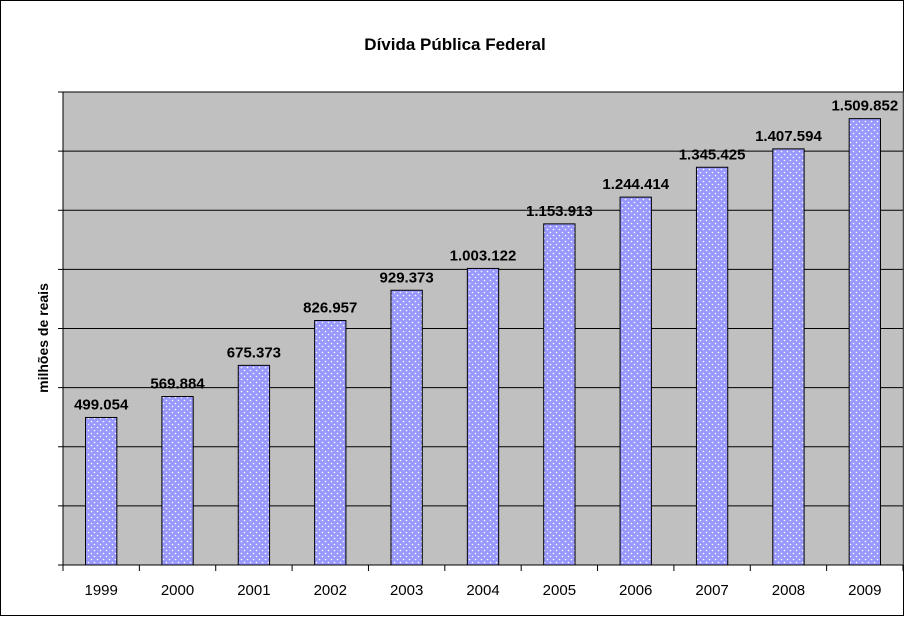  Describe the element at coordinates (407, 277) in the screenshot. I see `data-label: 929.373` at that location.